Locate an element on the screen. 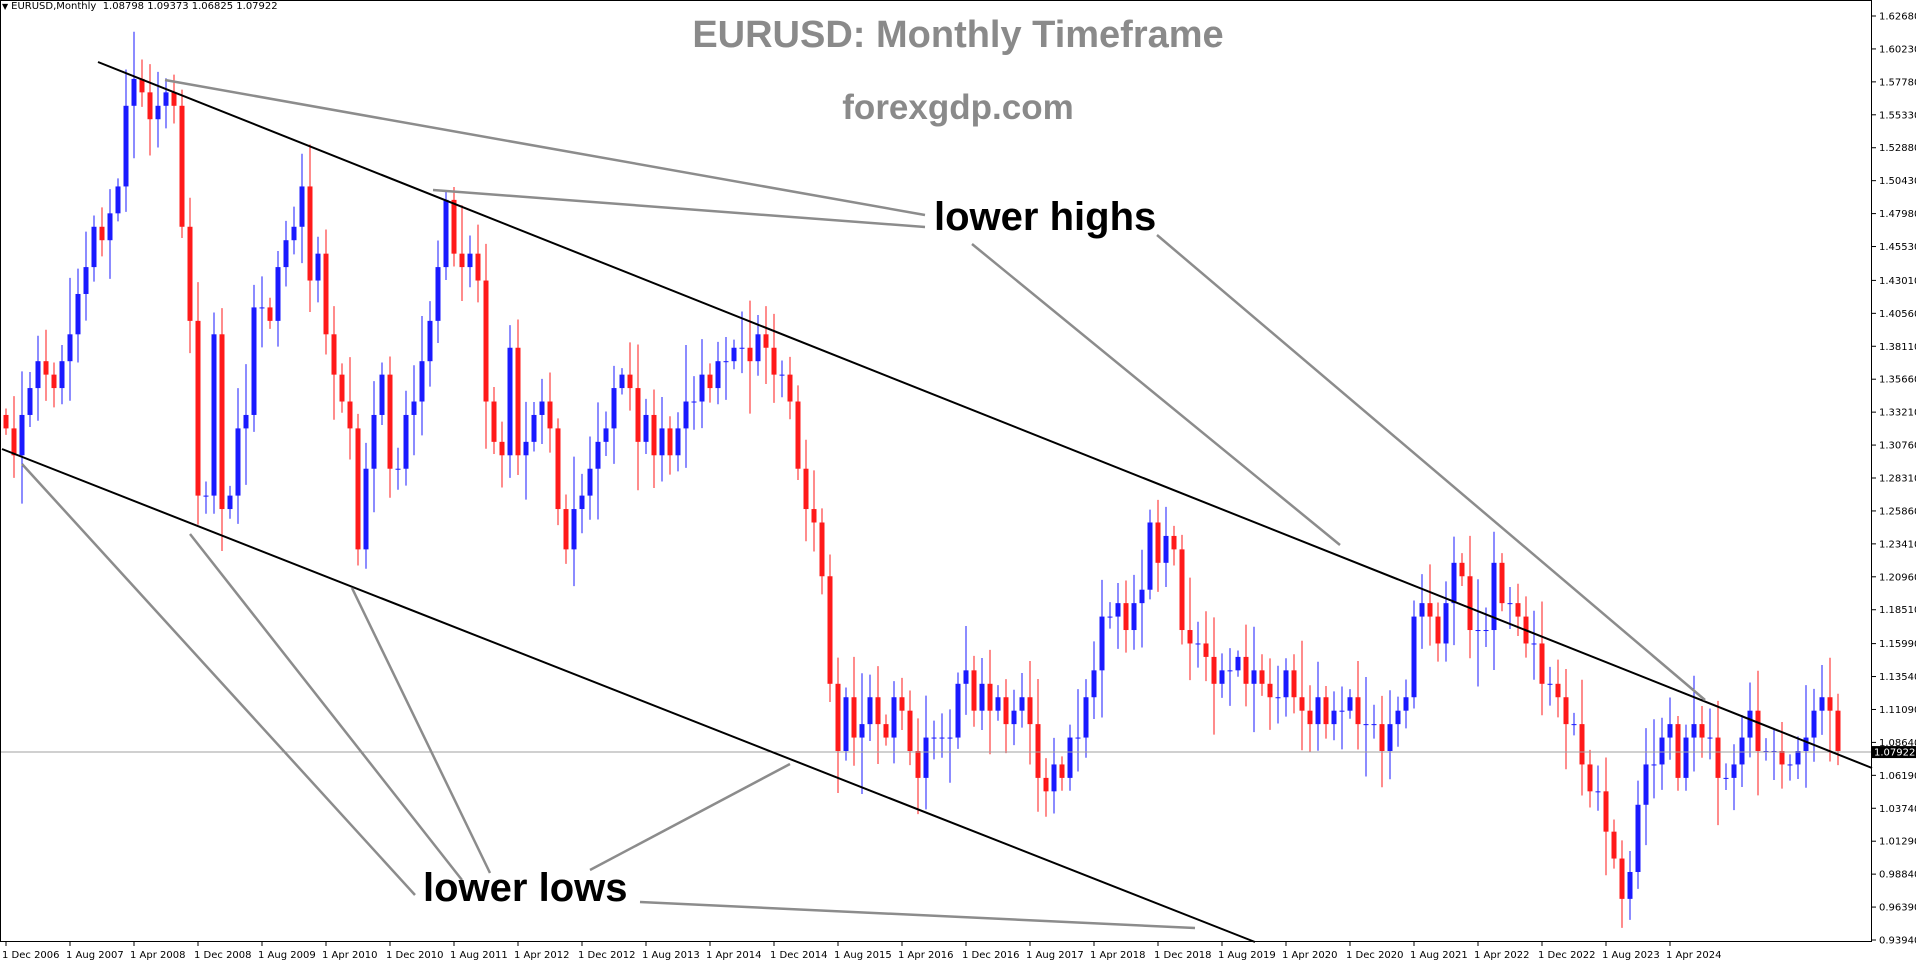  y-tick-label: 1.33210 is located at coordinates (1897, 413).